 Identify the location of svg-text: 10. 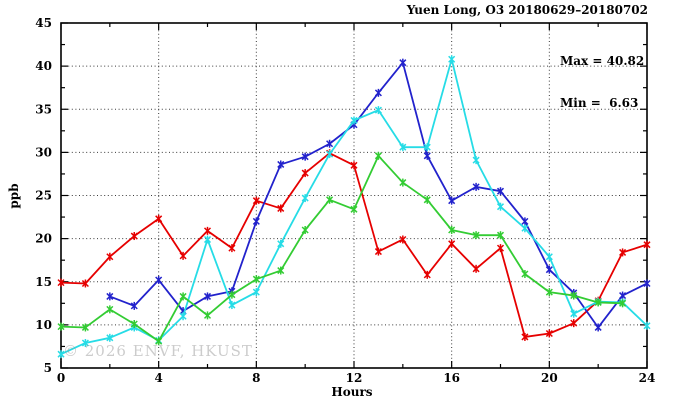
(43, 325).